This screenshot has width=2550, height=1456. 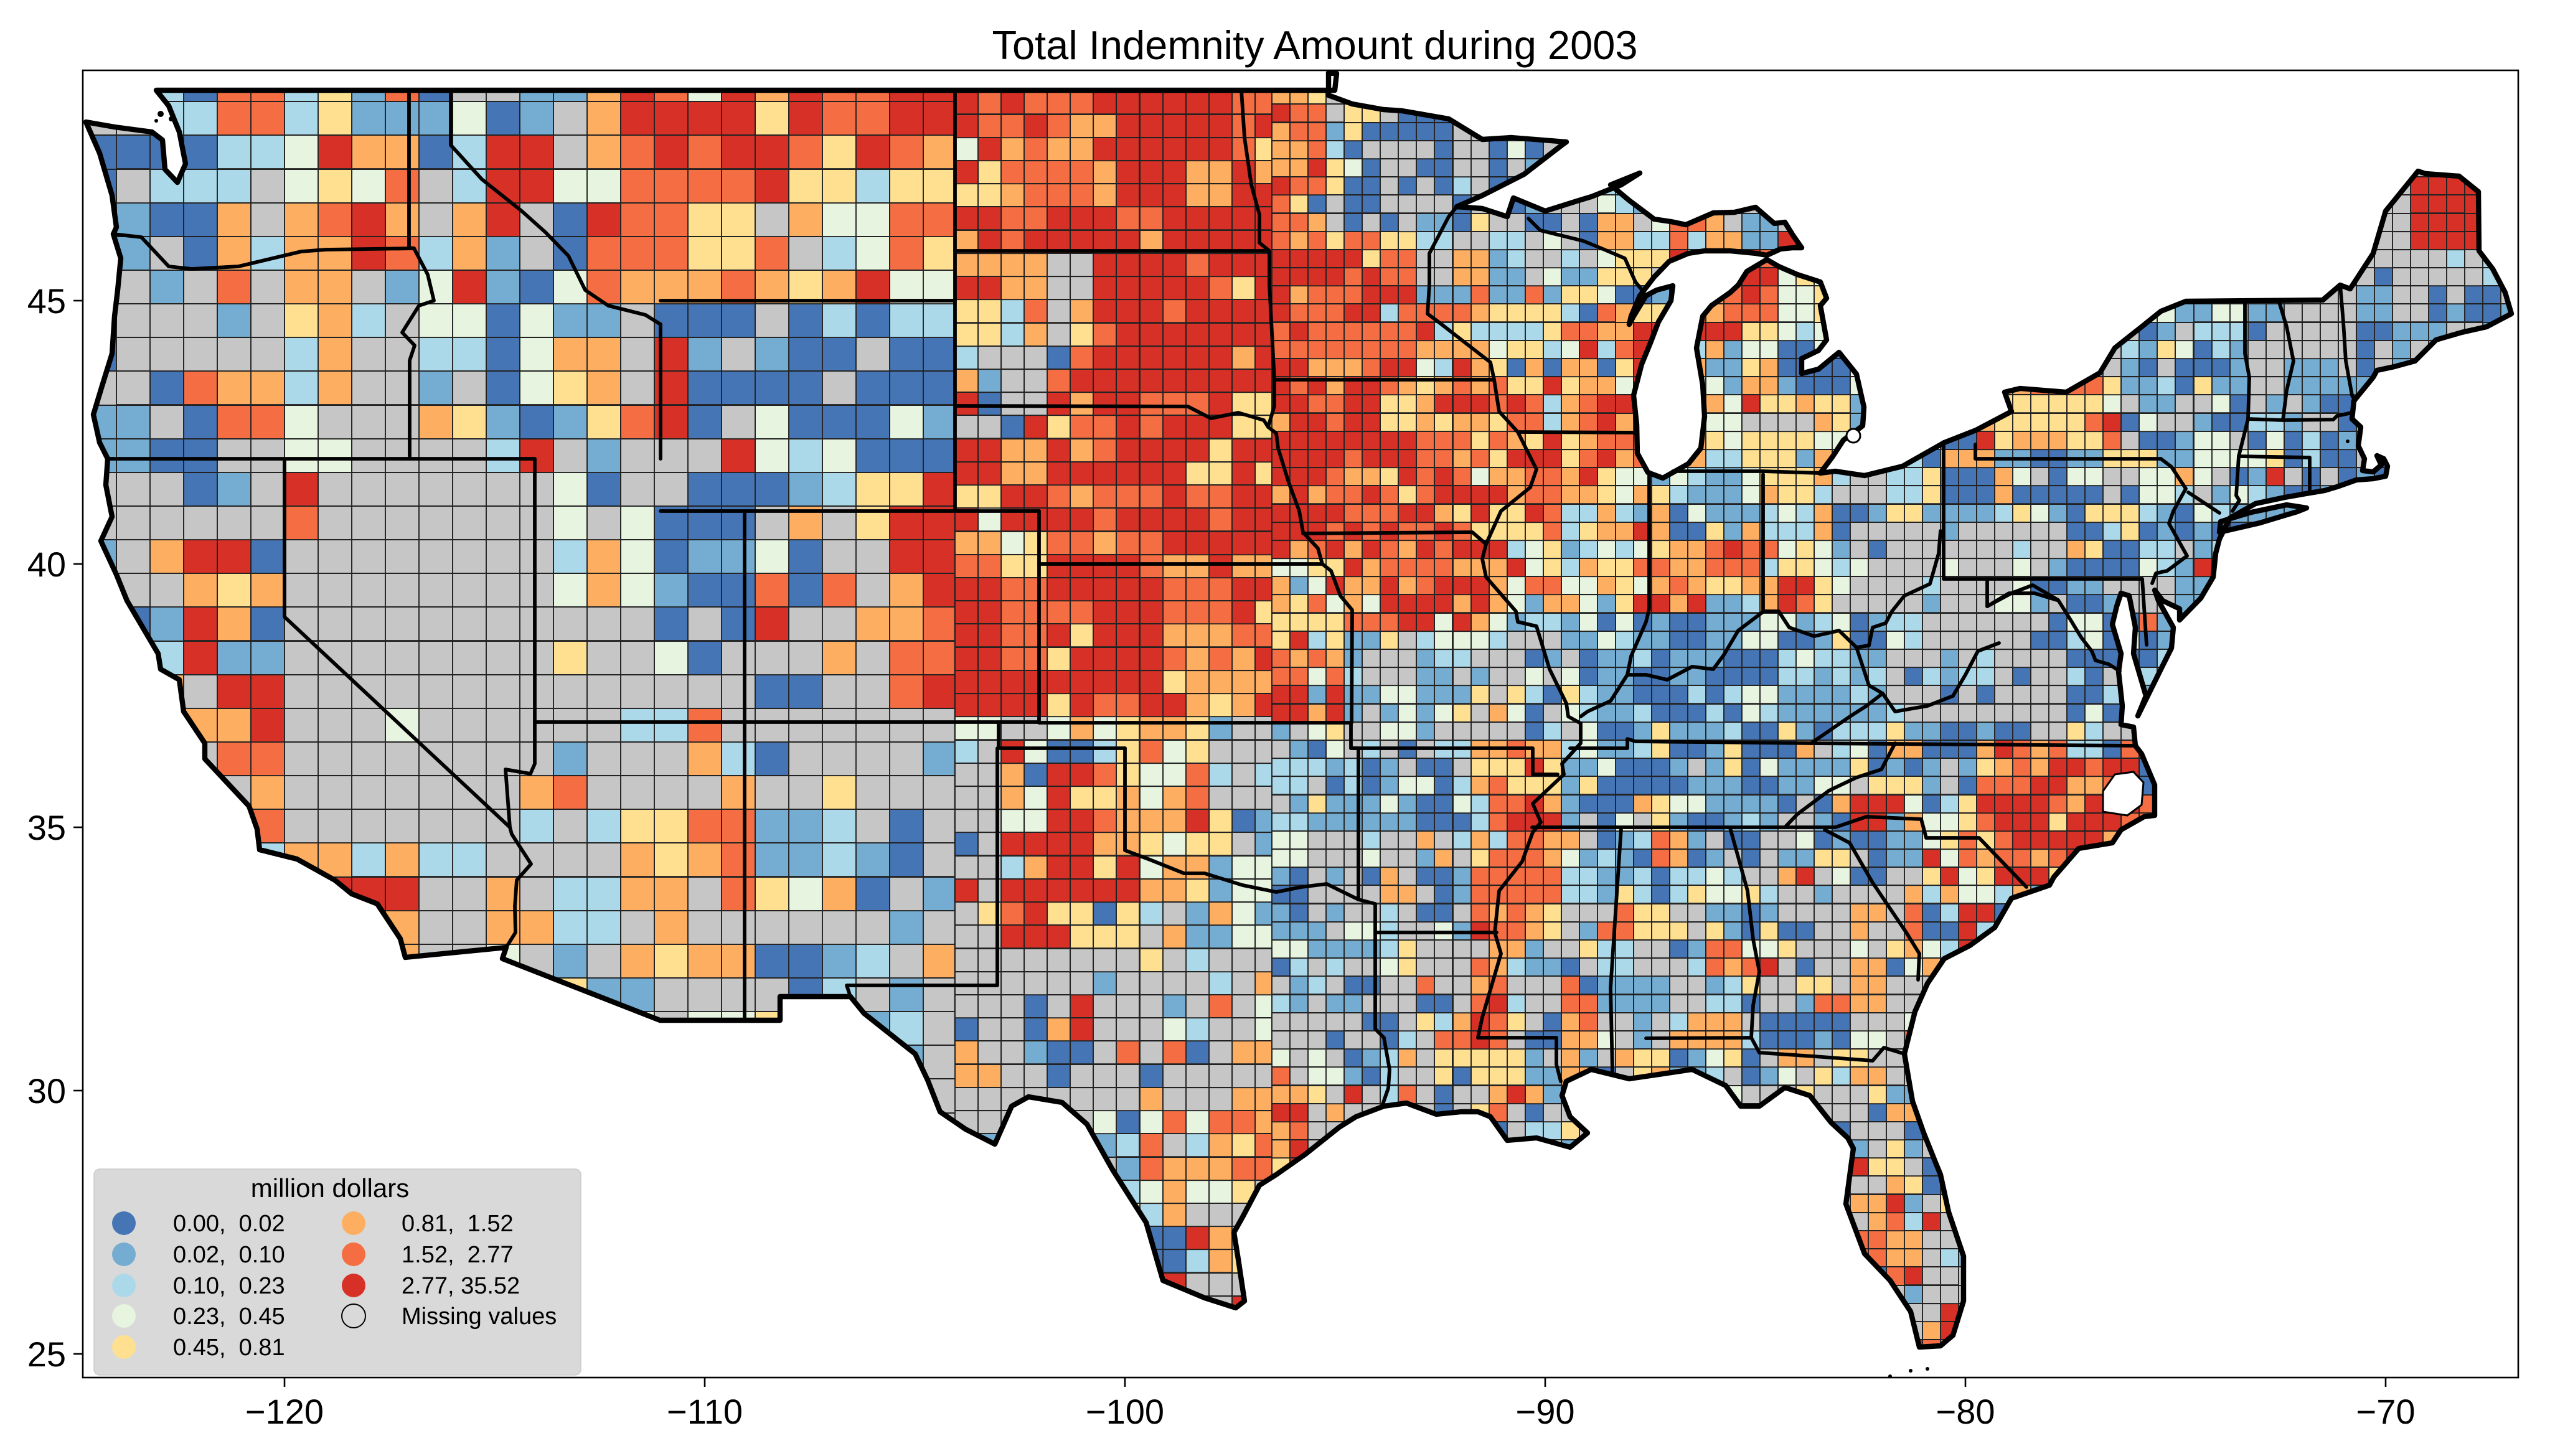 What do you see at coordinates (46, 1354) in the screenshot?
I see `svg-text: 25` at bounding box center [46, 1354].